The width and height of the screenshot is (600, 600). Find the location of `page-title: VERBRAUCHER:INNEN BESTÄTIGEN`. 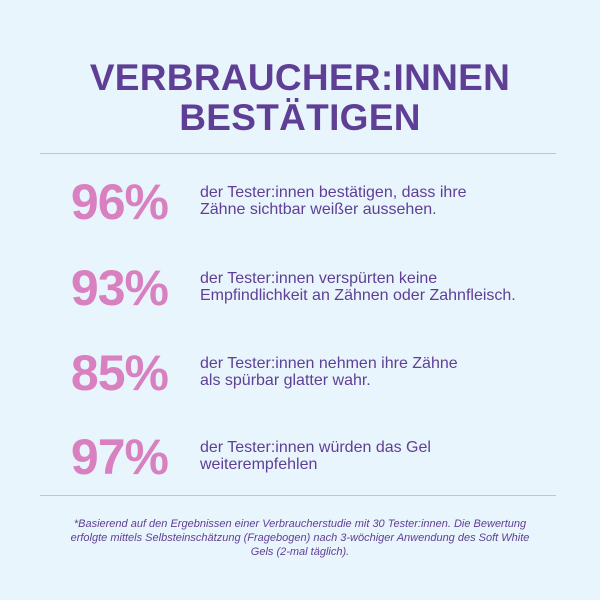

page-title: VERBRAUCHER:INNEN BESTÄTIGEN is located at coordinates (300, 98).